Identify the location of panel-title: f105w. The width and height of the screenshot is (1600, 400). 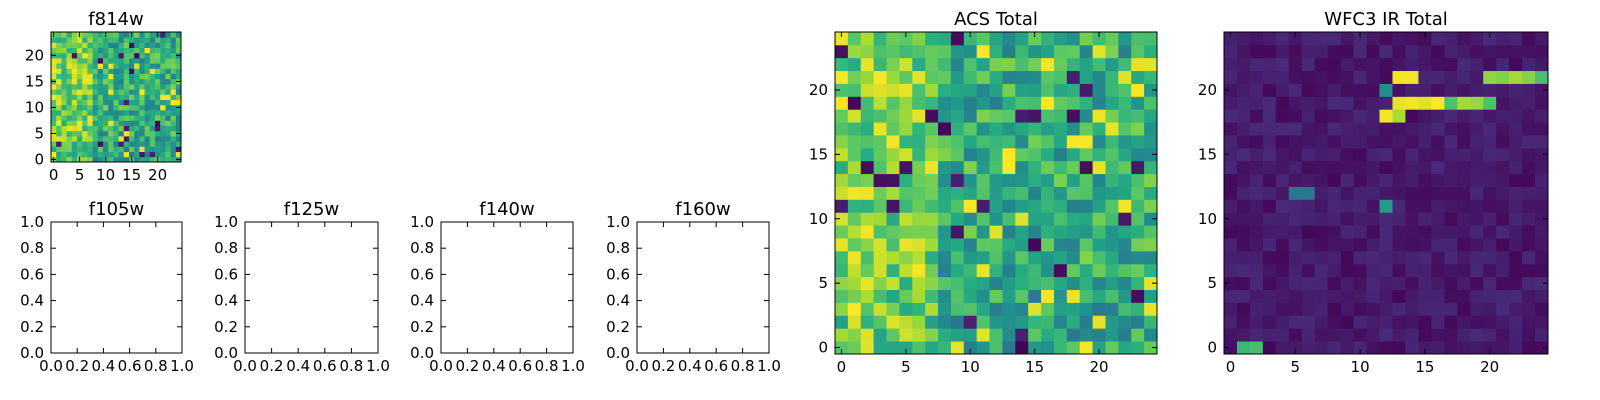
(116, 209).